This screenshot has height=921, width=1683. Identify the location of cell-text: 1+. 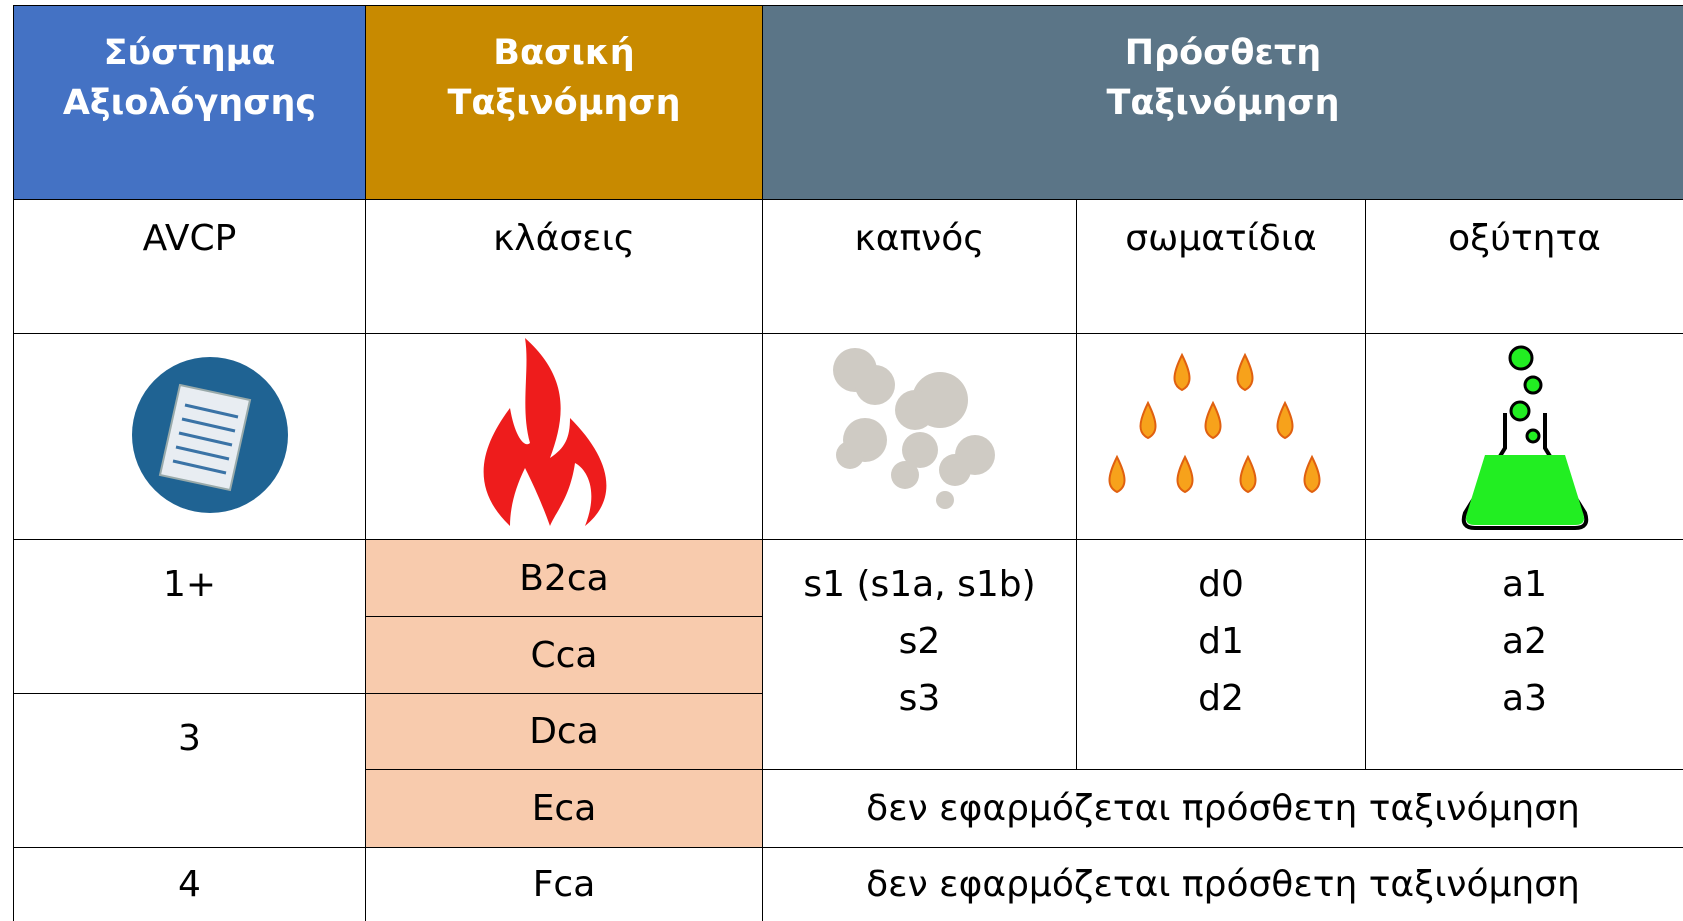
(189, 584).